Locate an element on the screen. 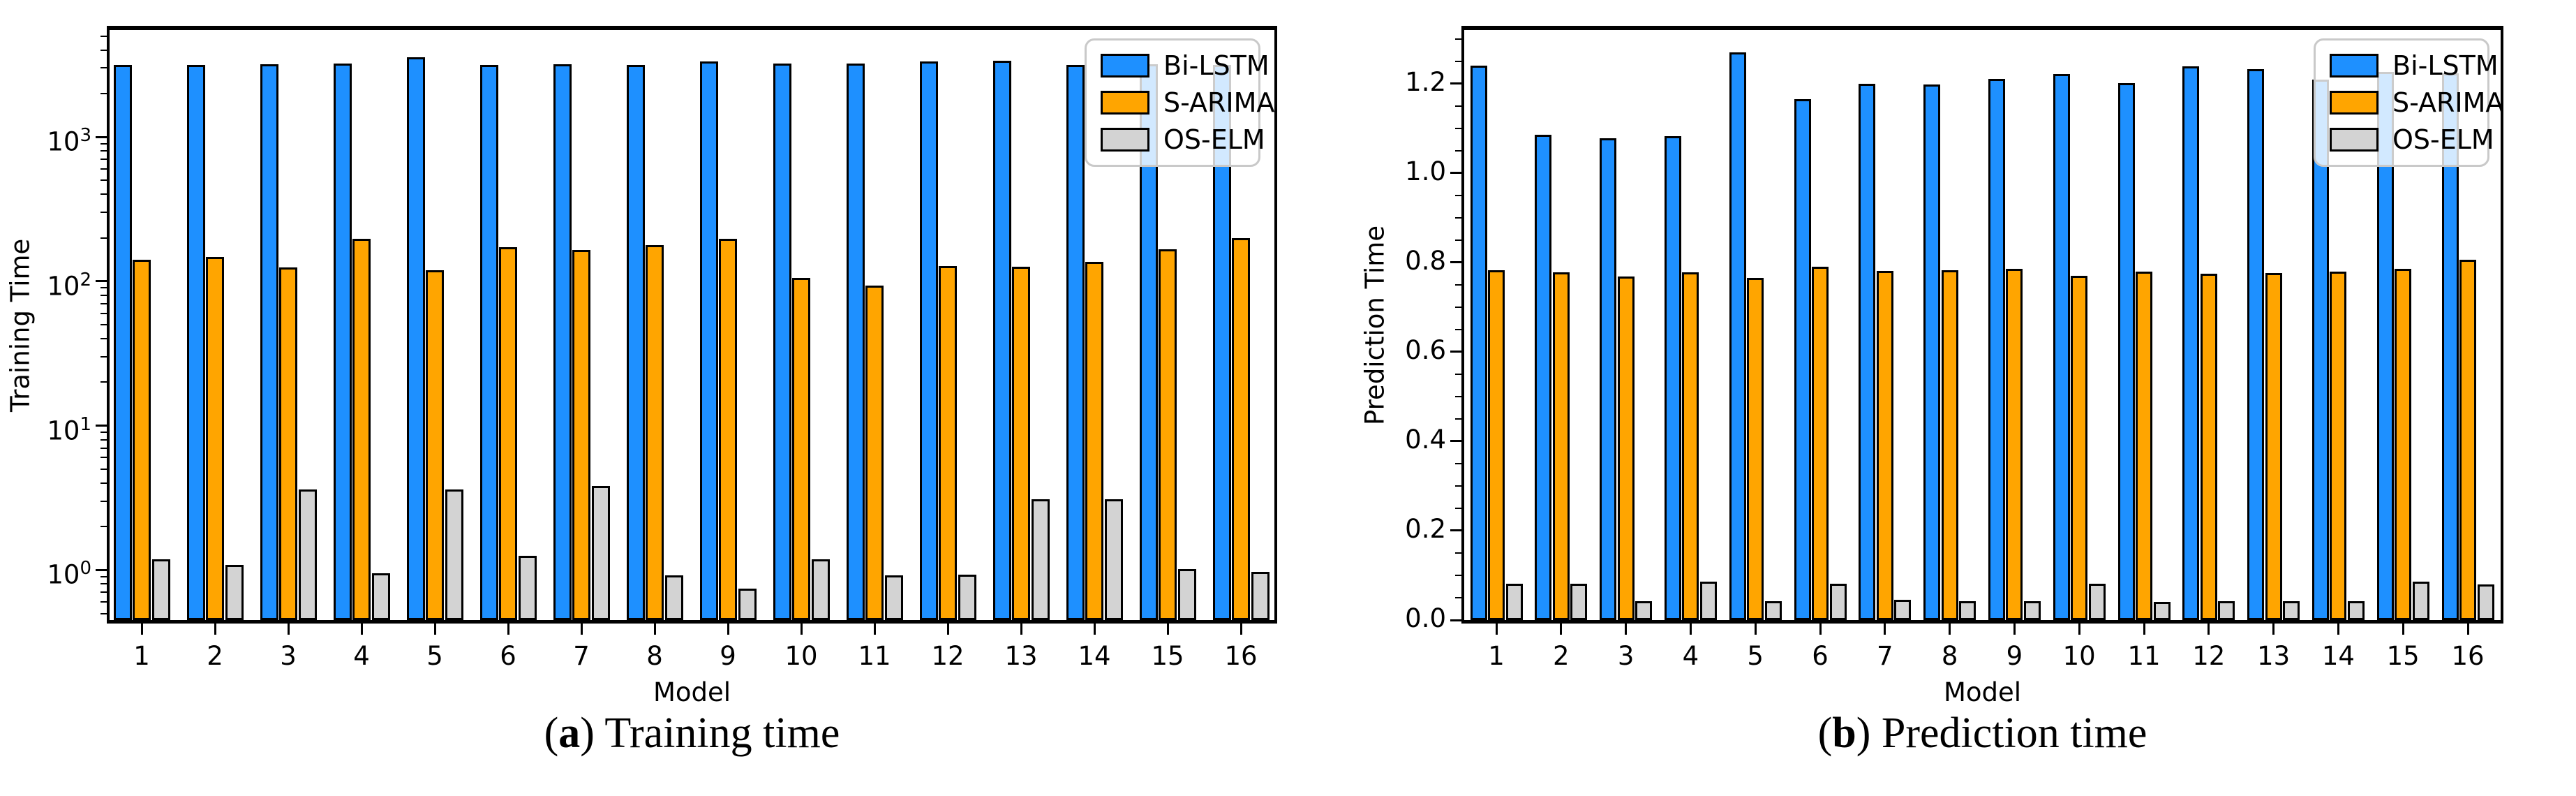 This screenshot has height=796, width=2576. y-axis-tick-label: 10⁰ is located at coordinates (69, 574).